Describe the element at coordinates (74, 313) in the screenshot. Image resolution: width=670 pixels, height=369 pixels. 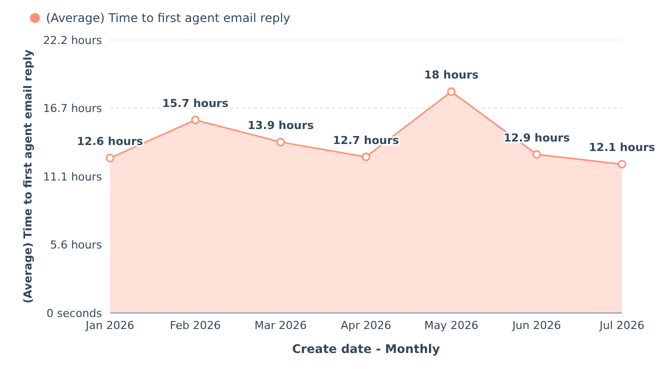
I see `y-tick-label: 0 seconds` at that location.